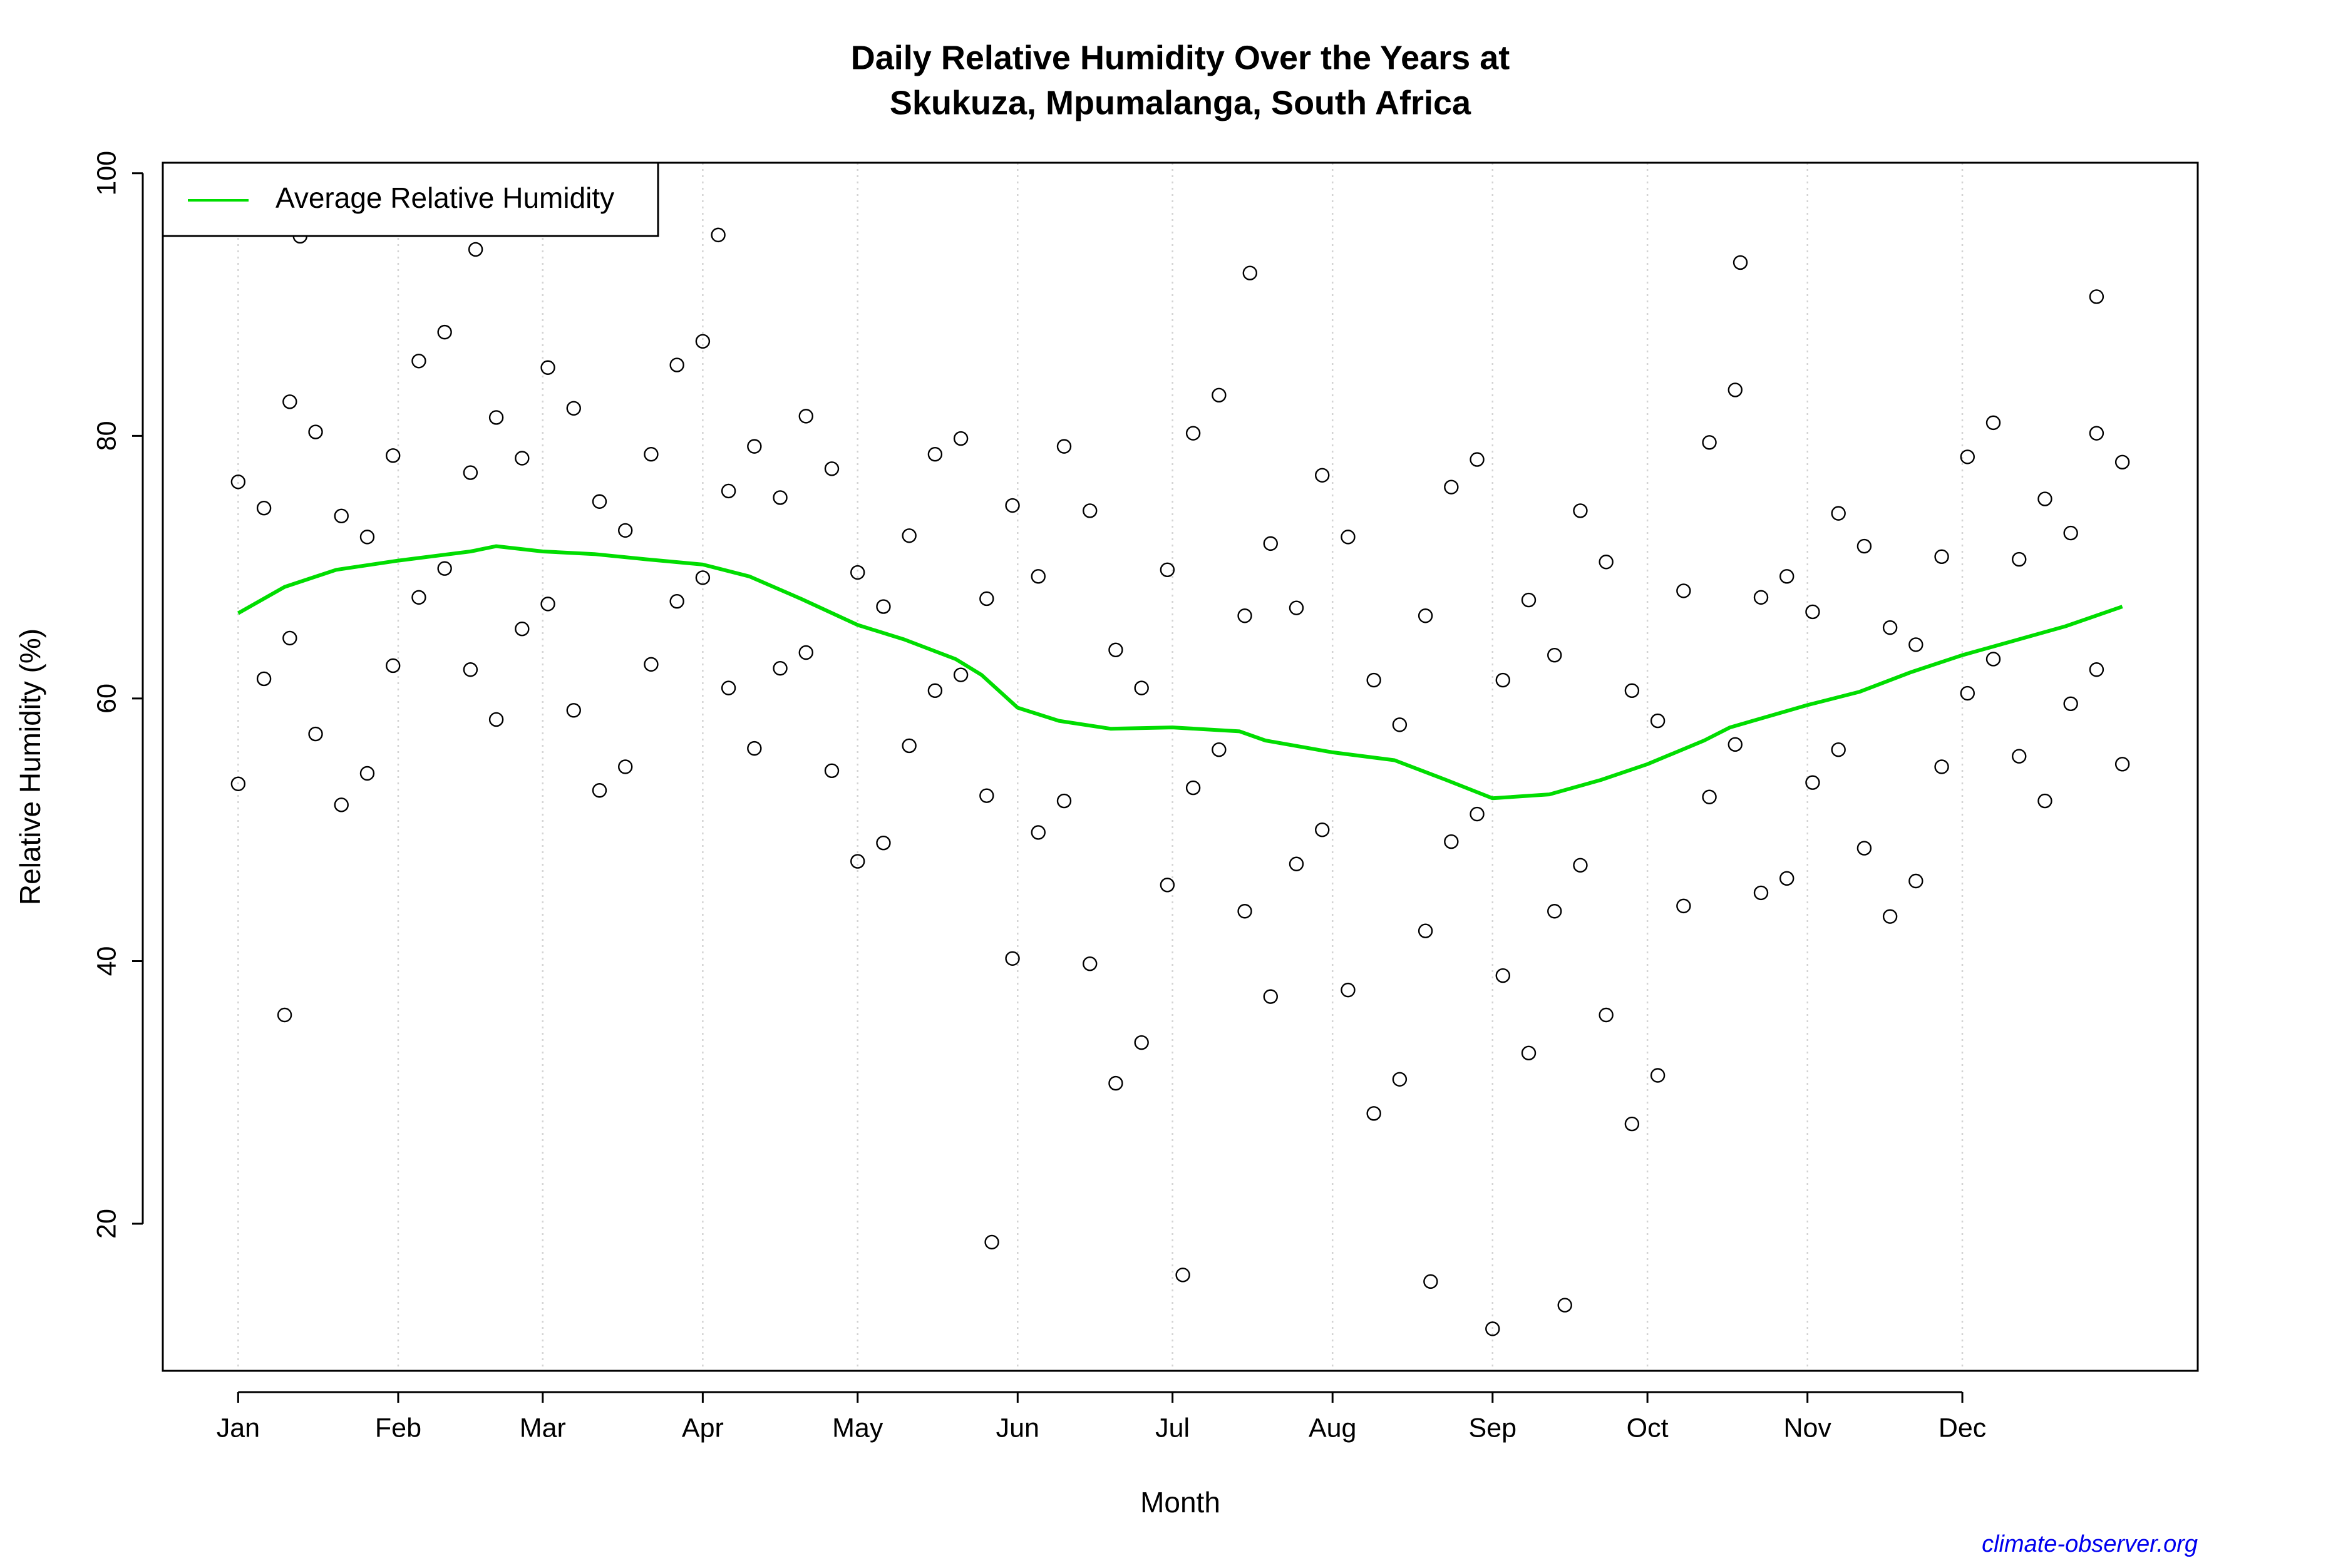 The image size is (2348, 1568). I want to click on x-tick-label: Sep, so click(1493, 1428).